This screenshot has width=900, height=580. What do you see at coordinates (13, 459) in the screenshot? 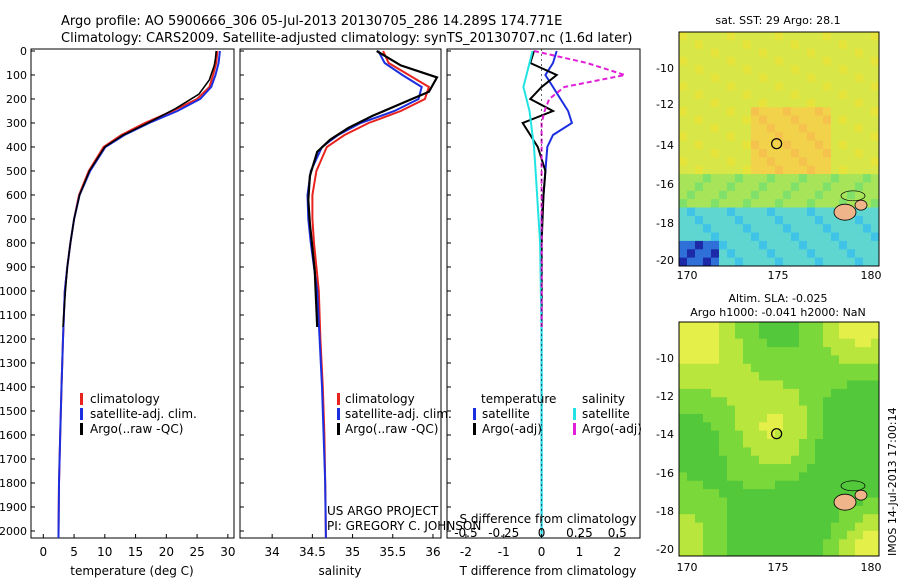
I see `depth-tick-label: 1700` at bounding box center [13, 459].